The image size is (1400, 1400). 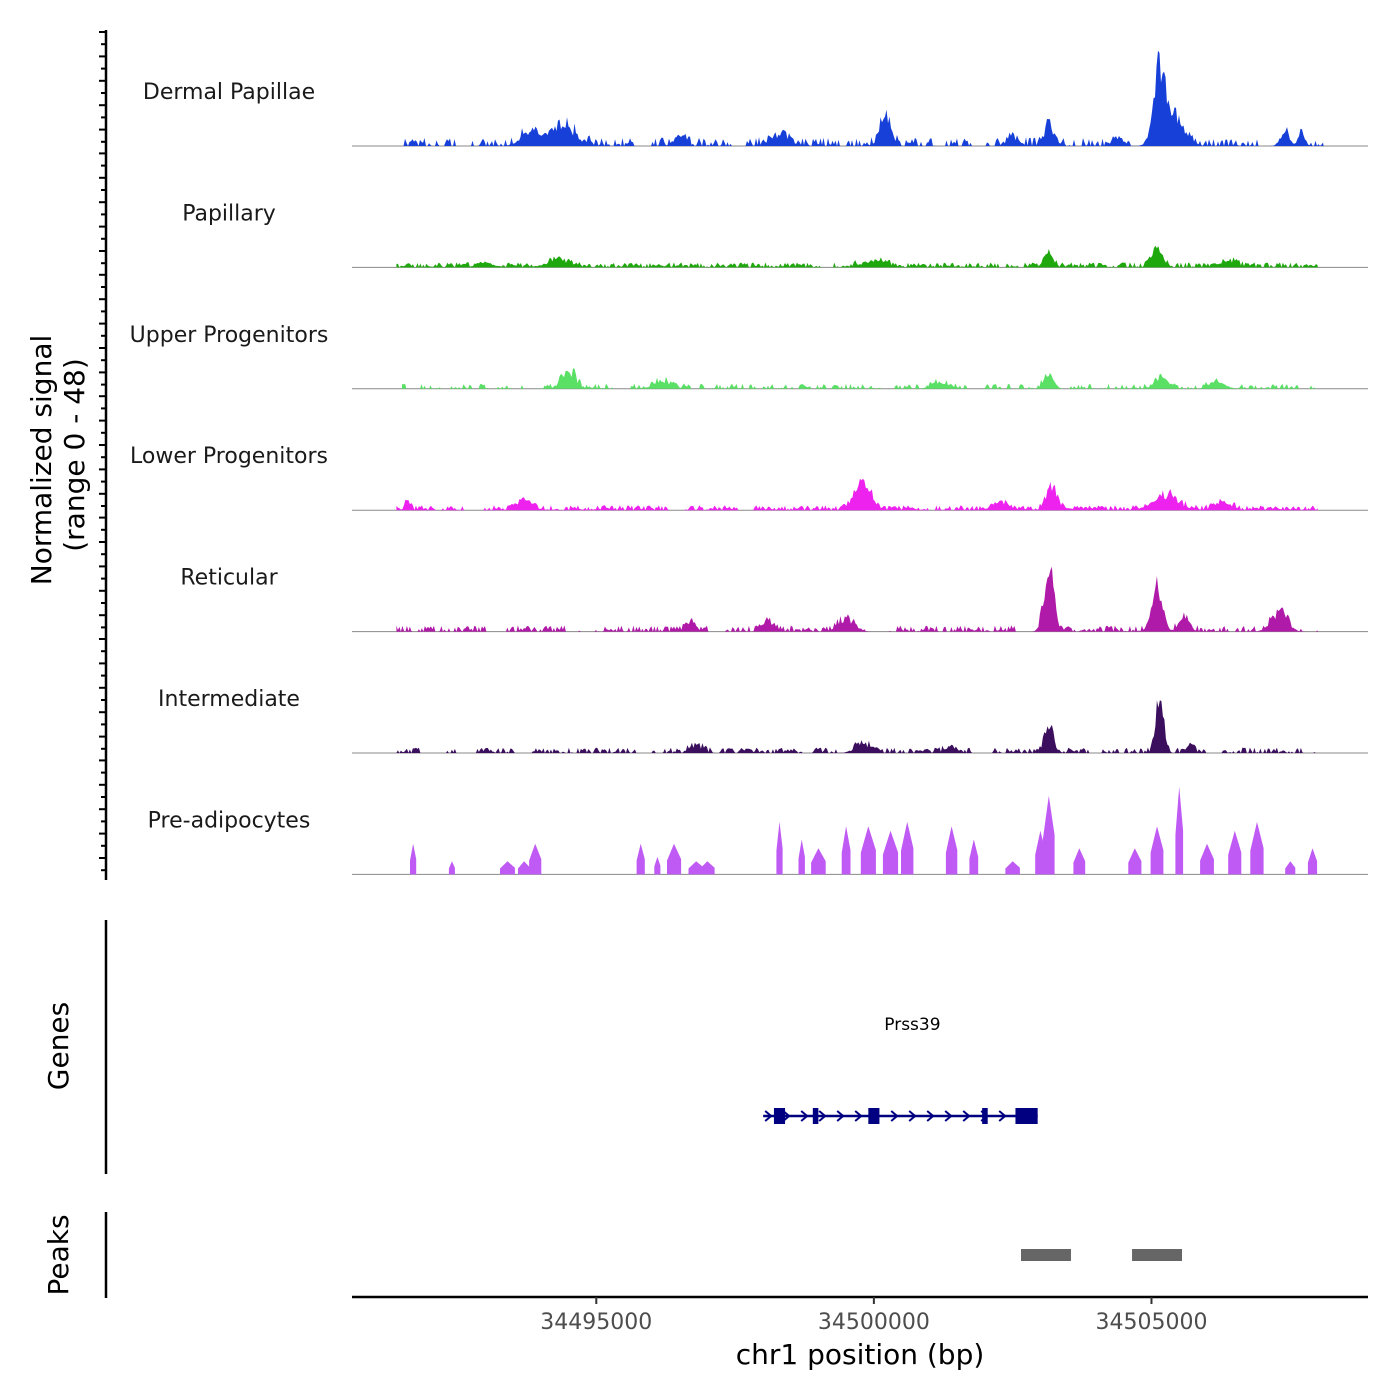 What do you see at coordinates (900, 1116) in the screenshot?
I see `gene-model` at bounding box center [900, 1116].